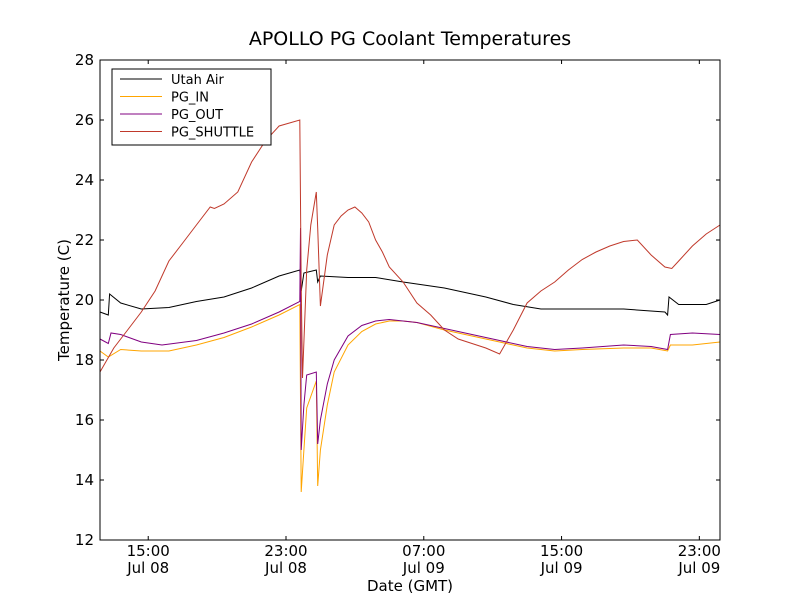 This screenshot has height=600, width=800. Describe the element at coordinates (410, 586) in the screenshot. I see `x-axis-label: Date (GMT)` at that location.